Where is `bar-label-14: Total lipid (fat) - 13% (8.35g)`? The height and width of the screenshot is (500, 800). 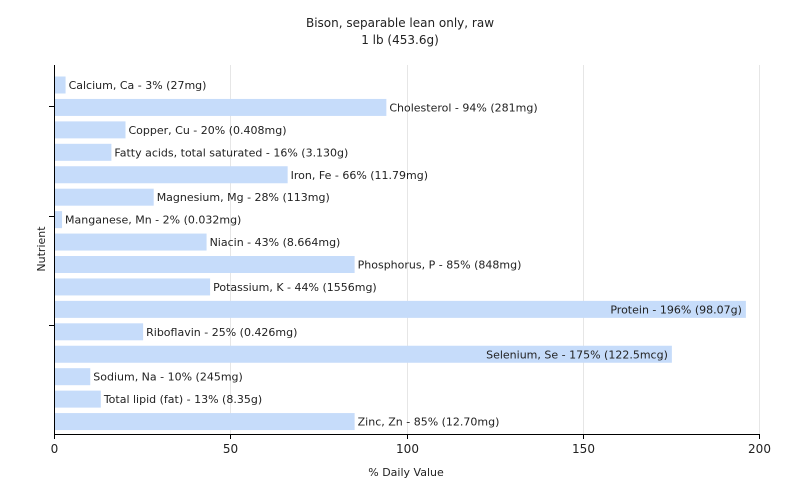
bar-label-14: Total lipid (fat) - 13% (8.35g) is located at coordinates (182, 399).